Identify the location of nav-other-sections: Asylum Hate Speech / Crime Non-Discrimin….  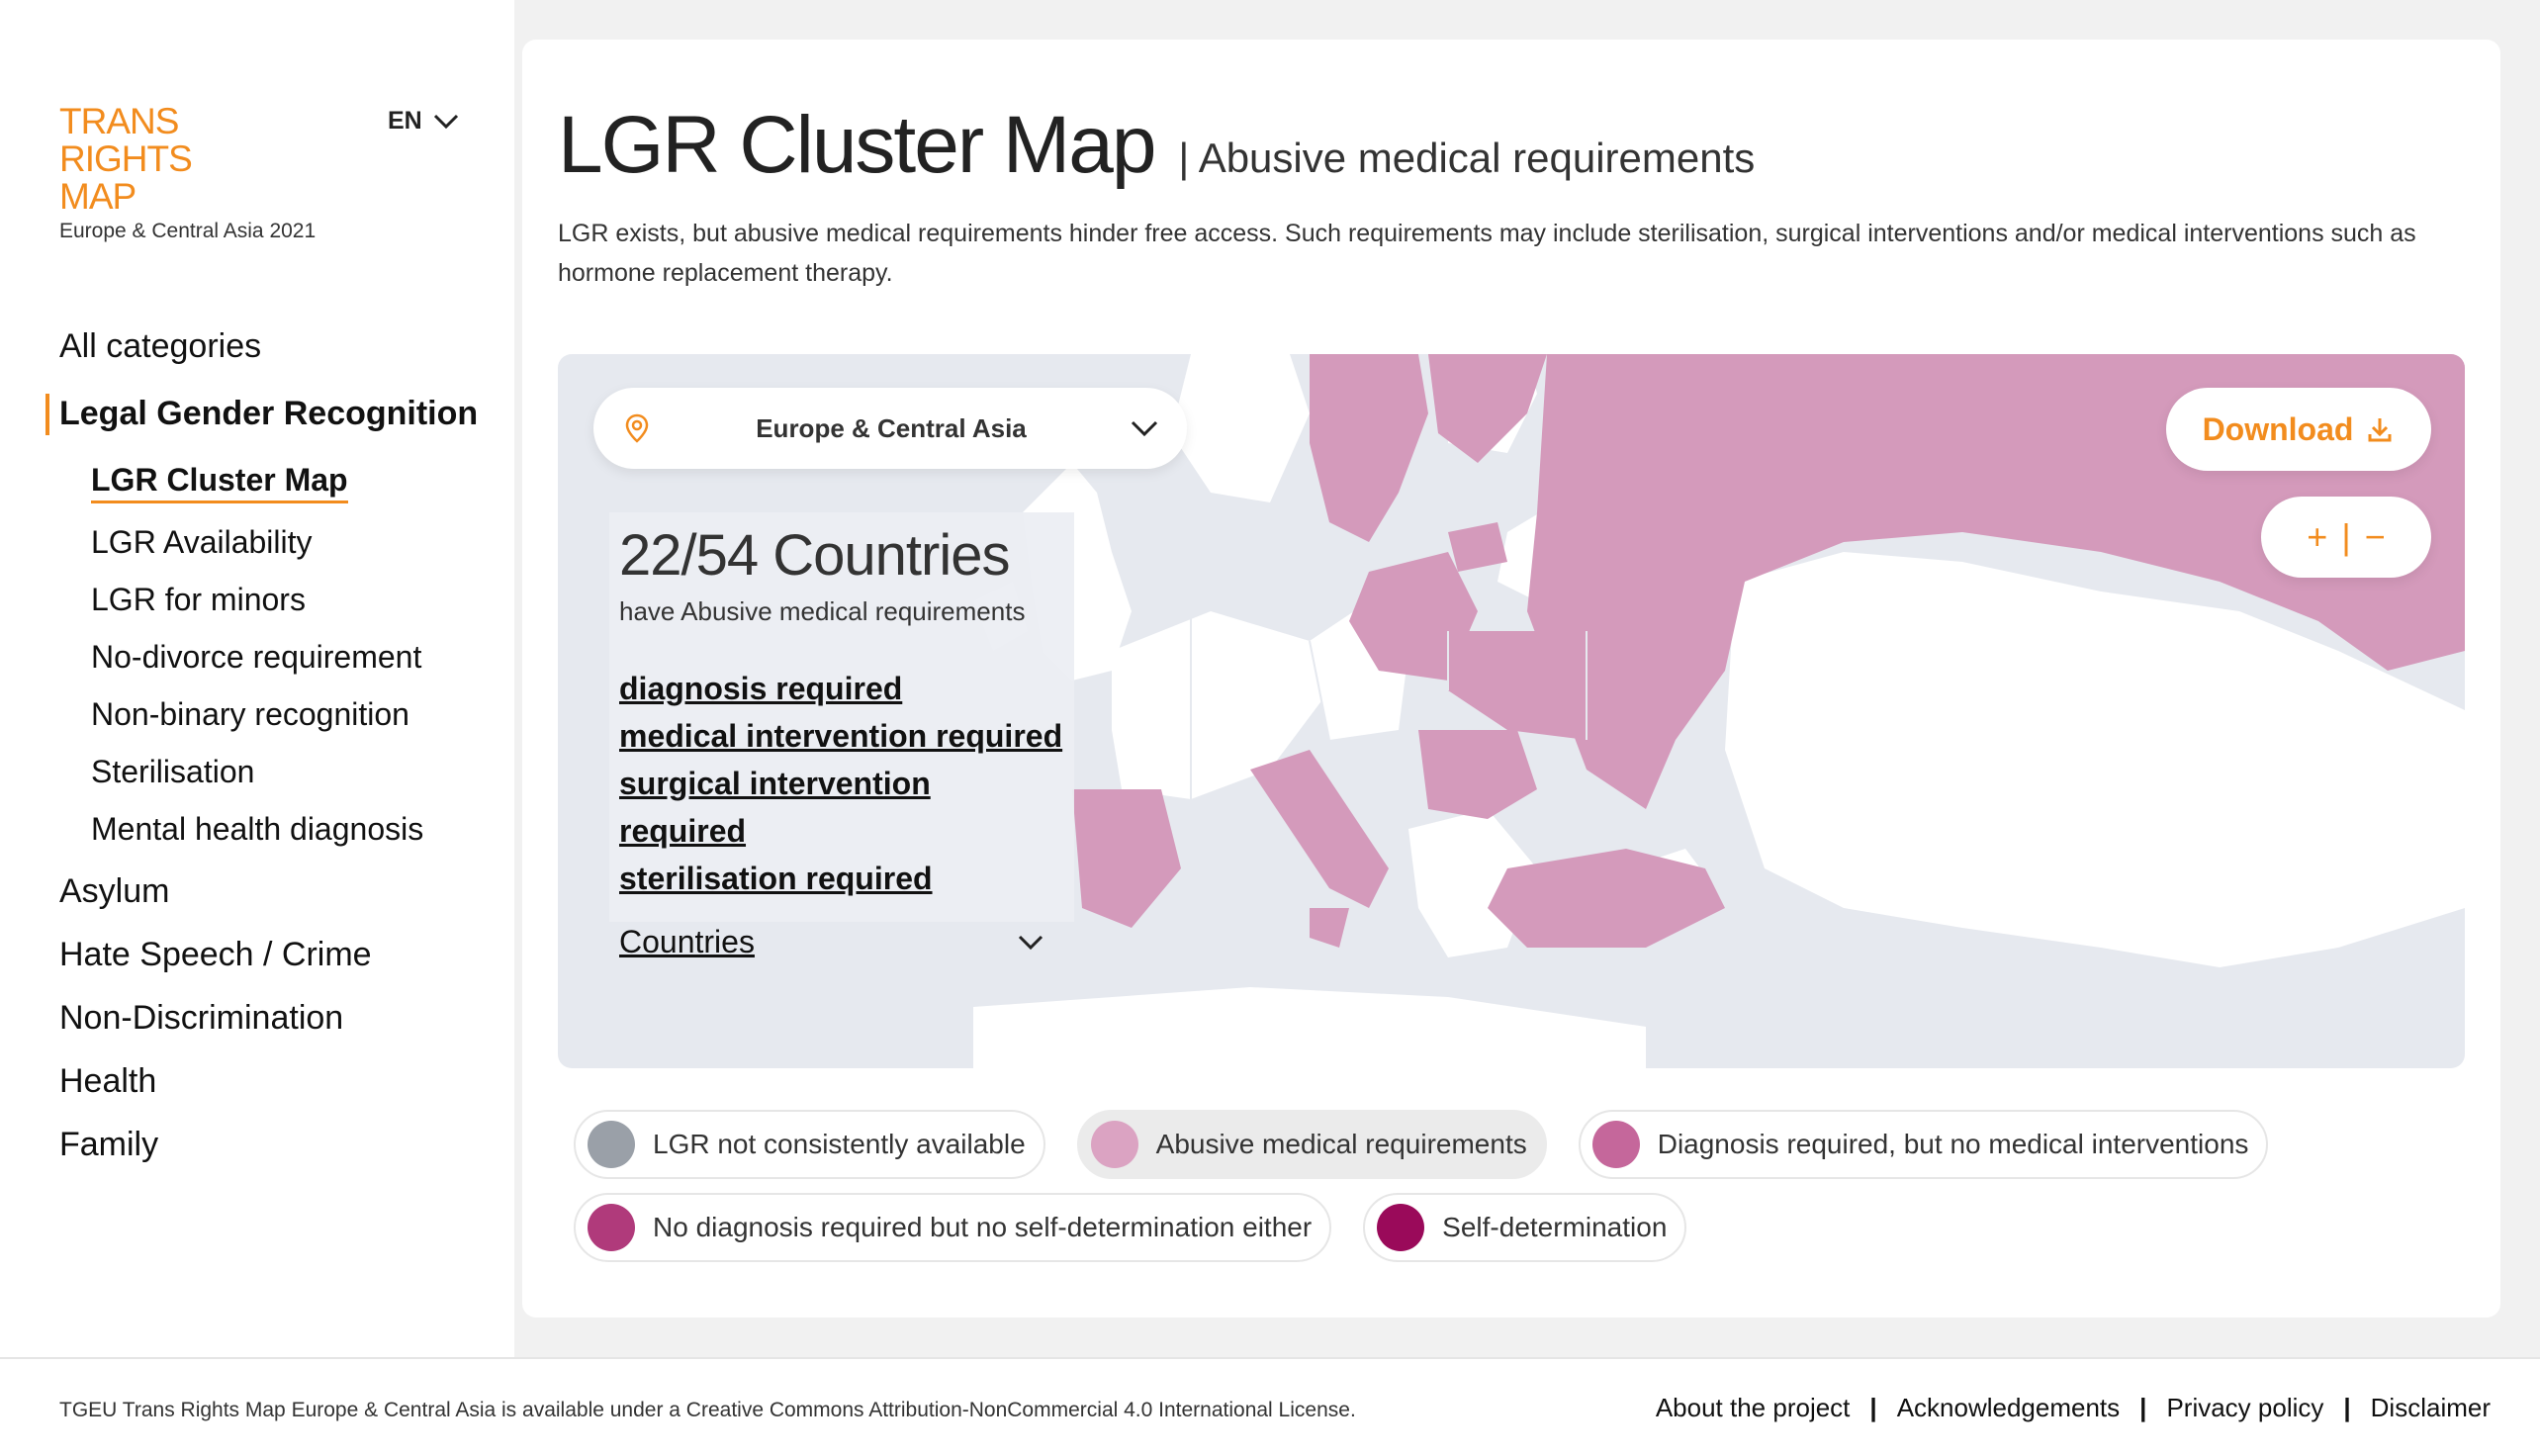
(277, 1017).